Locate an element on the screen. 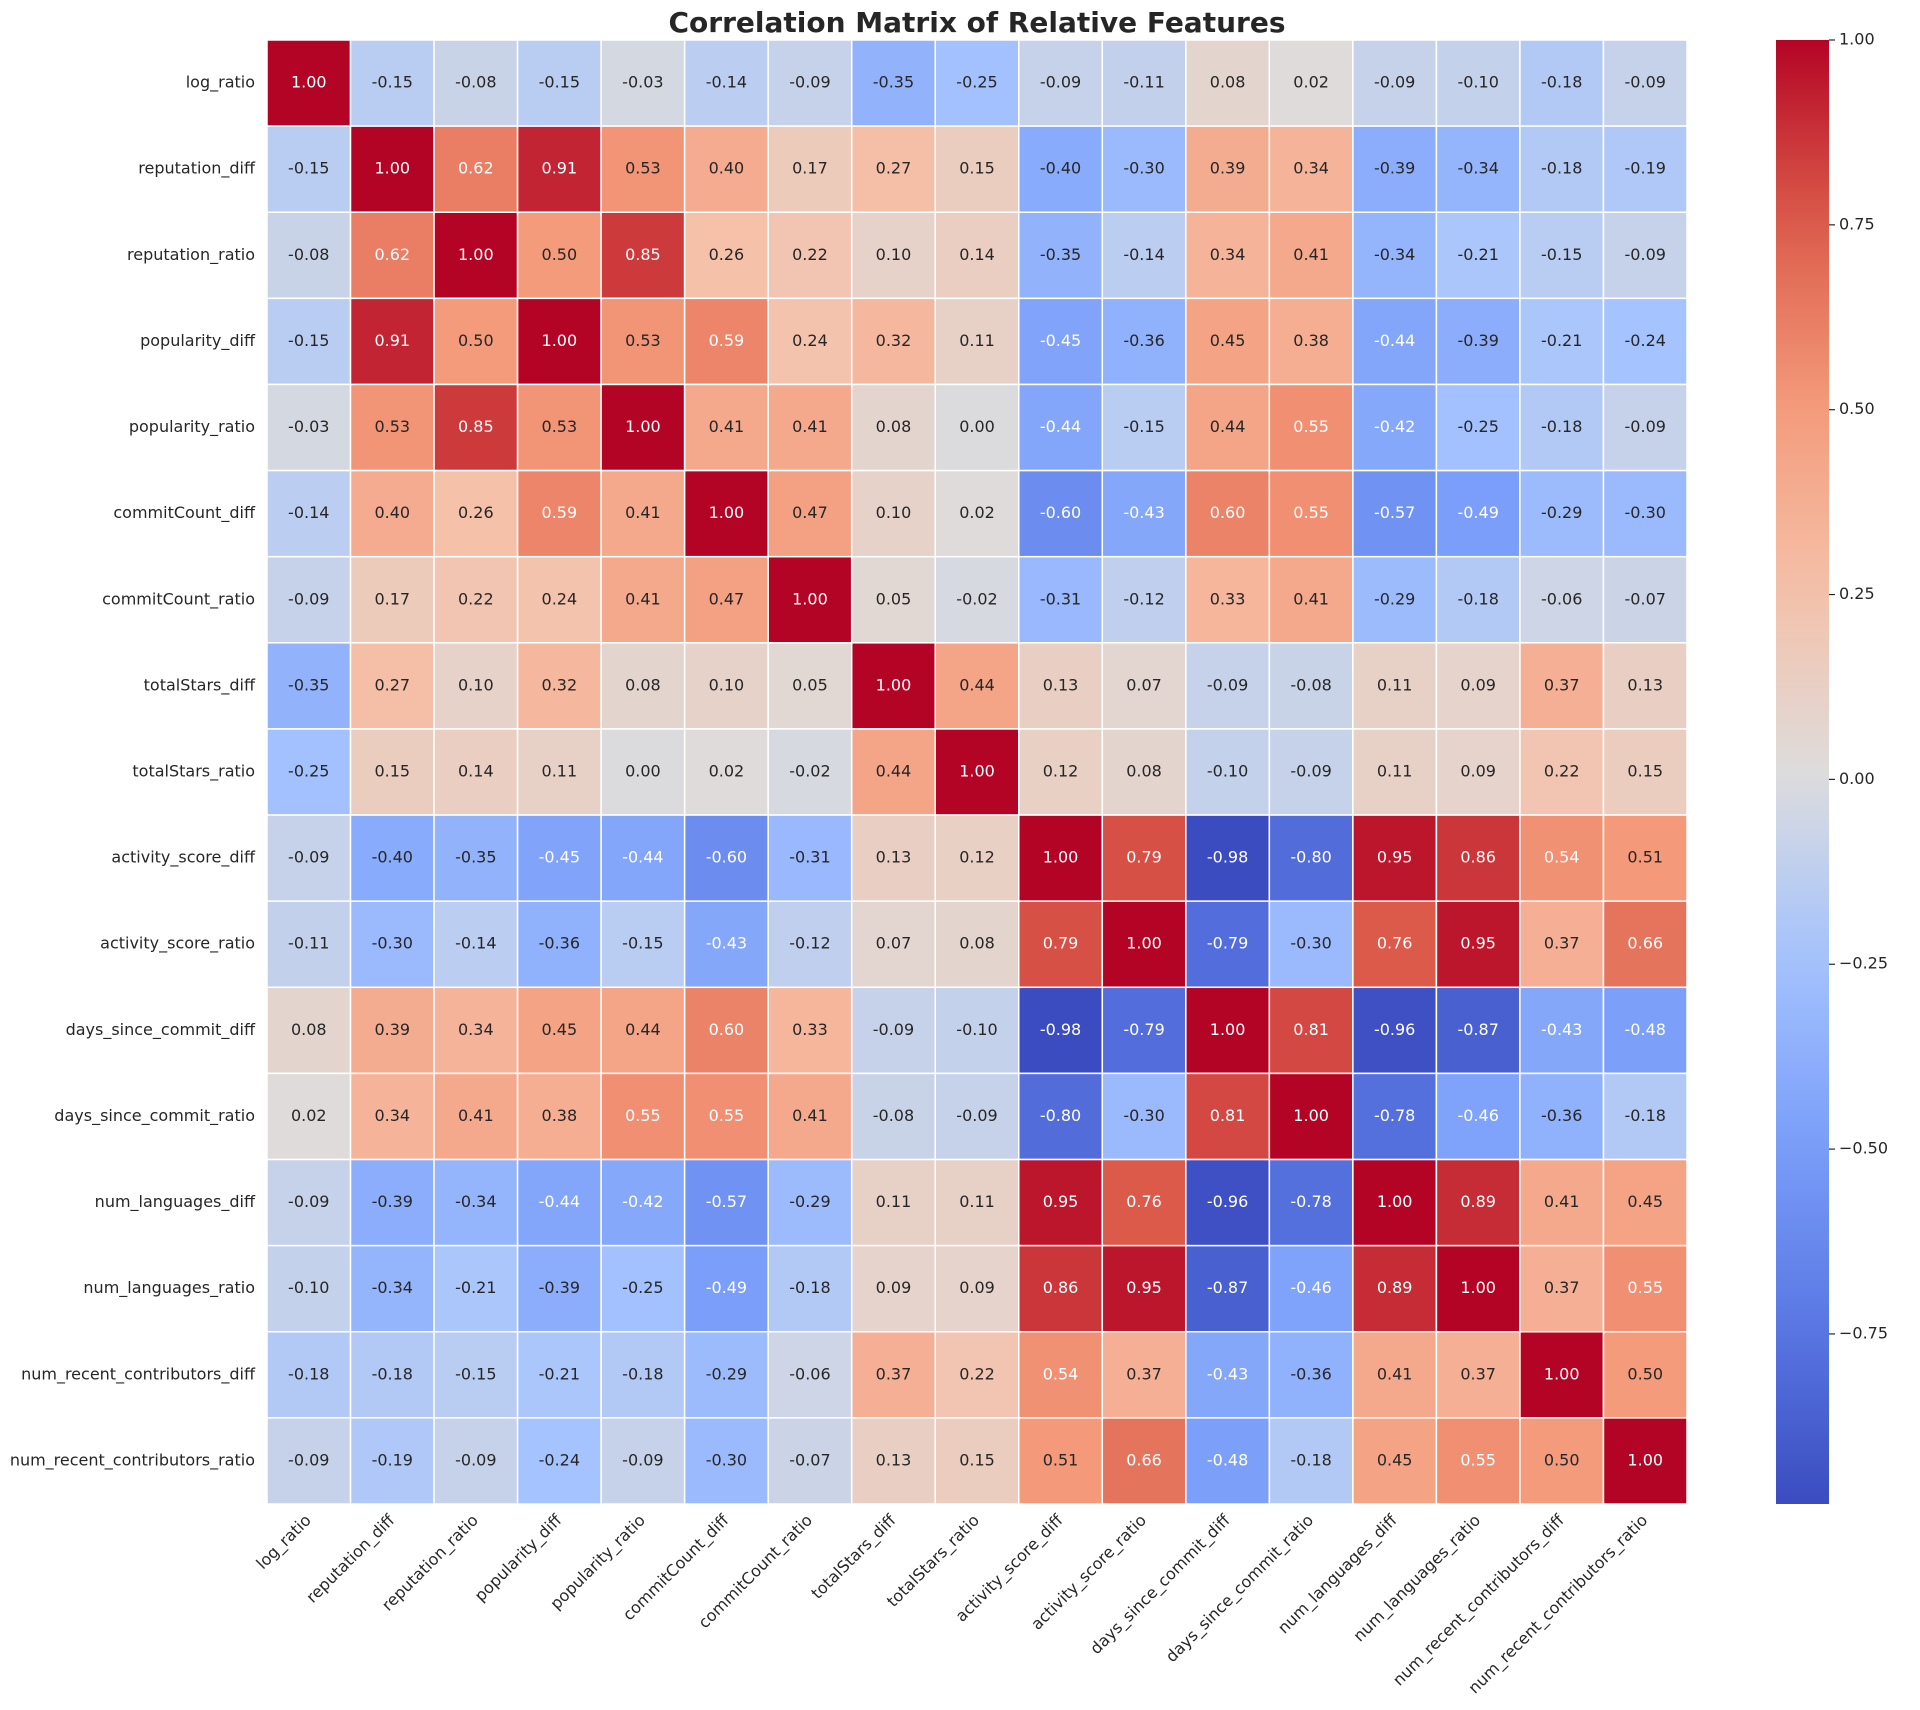 The width and height of the screenshot is (1920, 1710). y-tick-label: days_since_commit_diff is located at coordinates (161, 1030).